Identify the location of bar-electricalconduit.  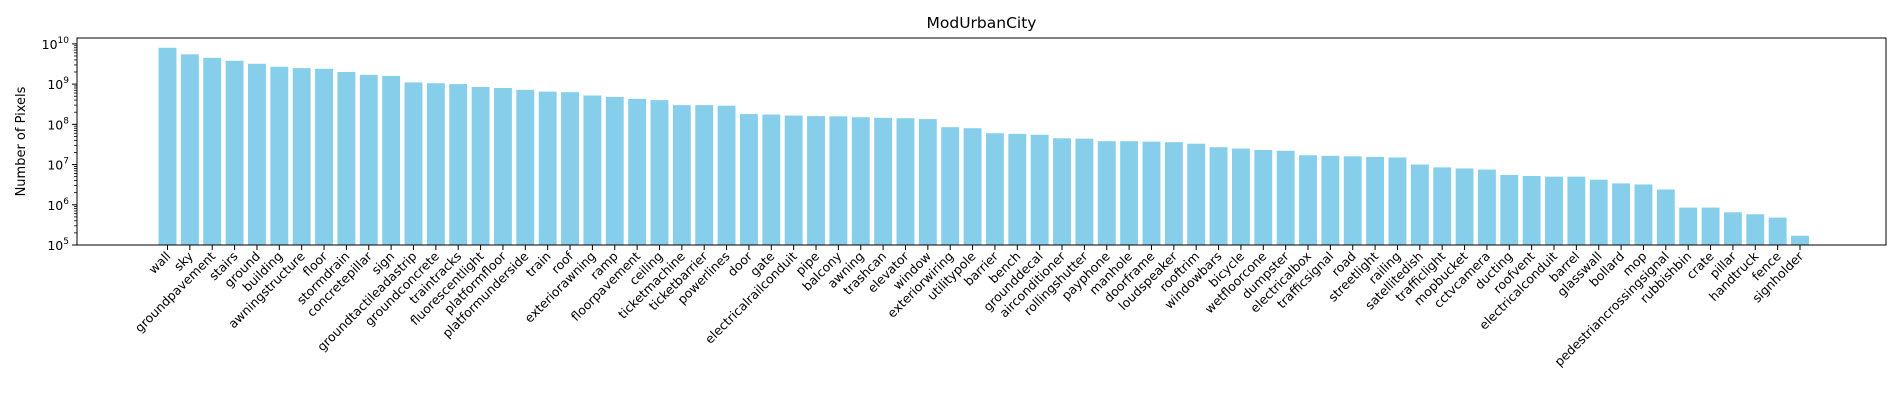
(1554, 210).